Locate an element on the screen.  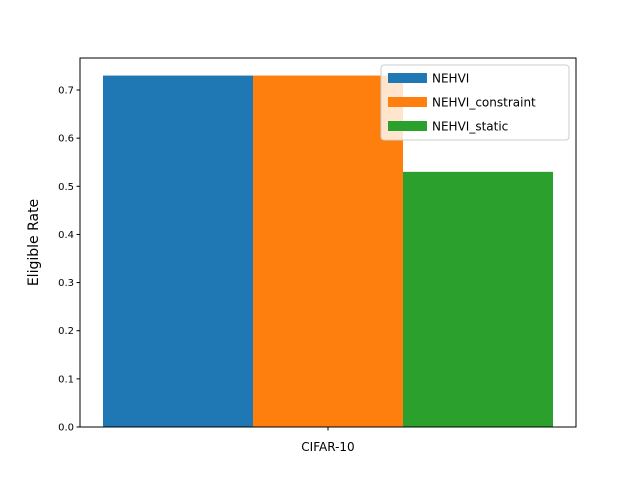
y-tick-label: 0.7 is located at coordinates (66, 91).